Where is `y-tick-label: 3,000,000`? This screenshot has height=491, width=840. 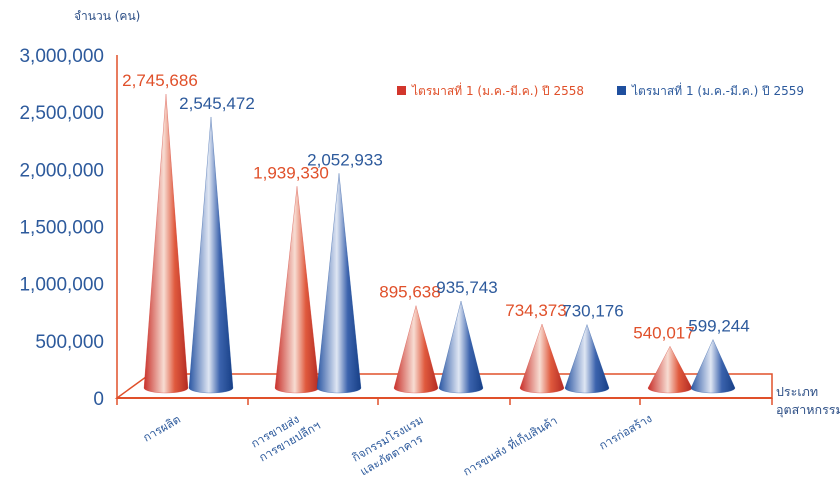
y-tick-label: 3,000,000 is located at coordinates (61, 56).